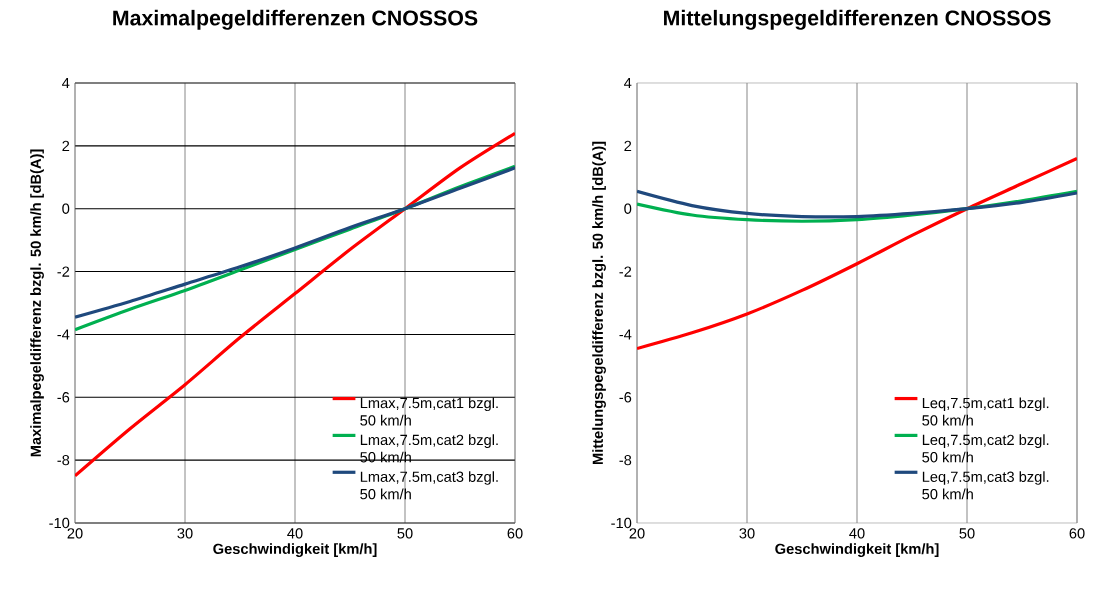 This screenshot has width=1093, height=591. Describe the element at coordinates (857, 19) in the screenshot. I see `chart-title: Mittelungspegeldifferenzen CNOSSOS` at that location.